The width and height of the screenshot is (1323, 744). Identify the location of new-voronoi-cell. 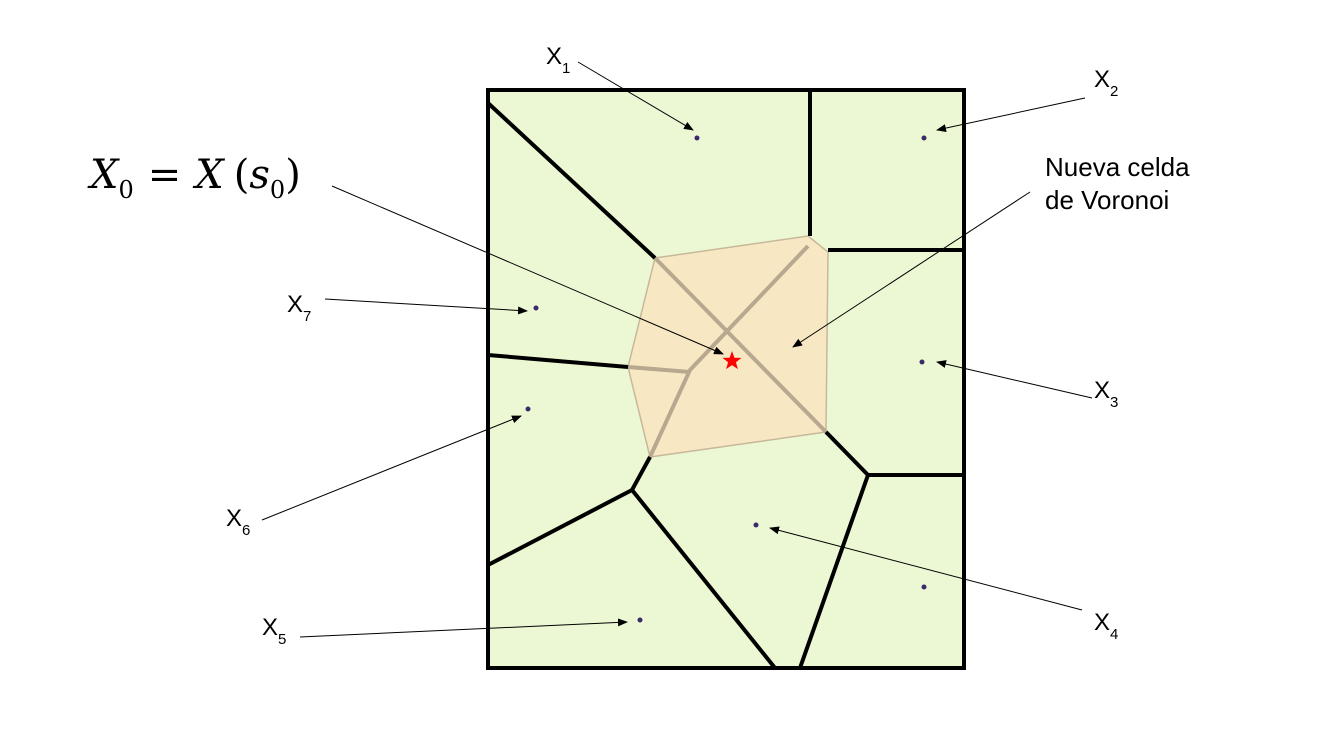
(728, 346).